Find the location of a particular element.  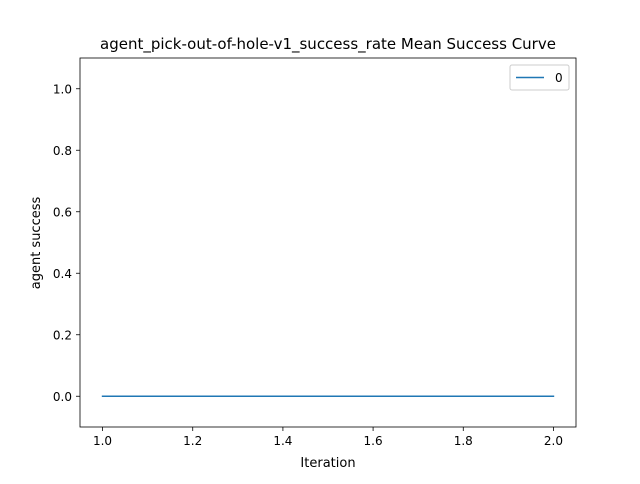

y-tick-label: 0.6 is located at coordinates (62, 212).